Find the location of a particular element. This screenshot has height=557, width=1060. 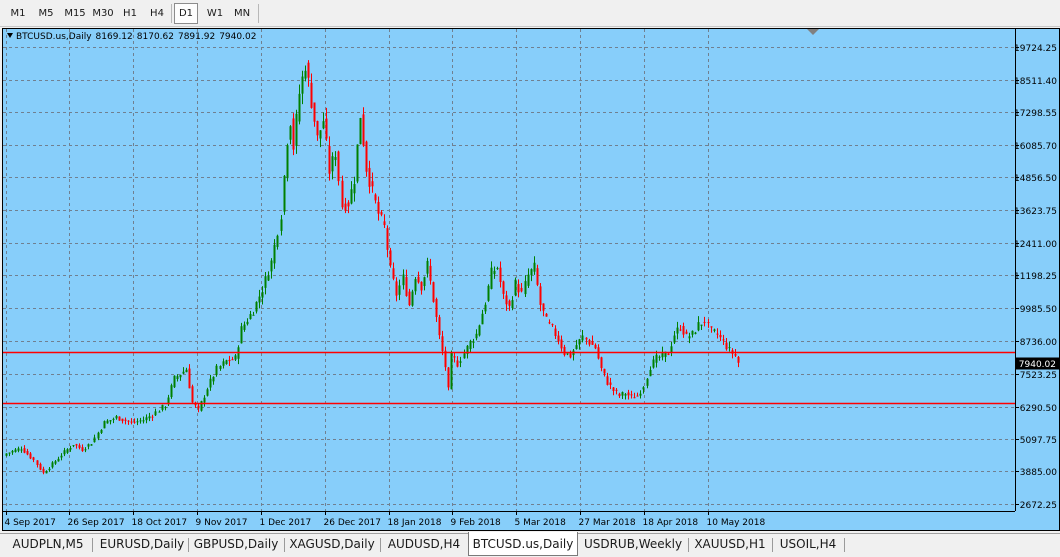

horizontal-lines: 8342.496418.00 is located at coordinates (531, 378).